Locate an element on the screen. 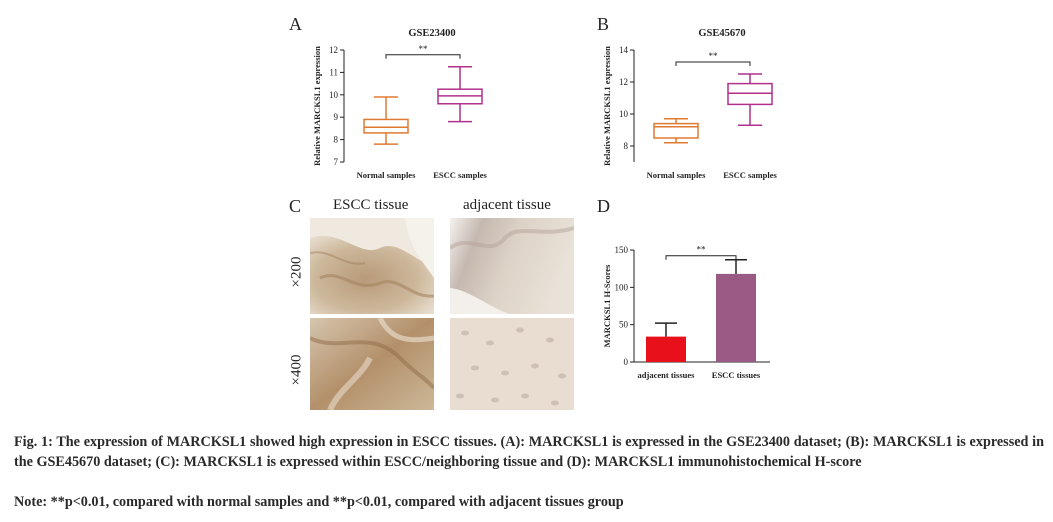 The height and width of the screenshot is (522, 1053). y-tick-label: 0 is located at coordinates (626, 362).